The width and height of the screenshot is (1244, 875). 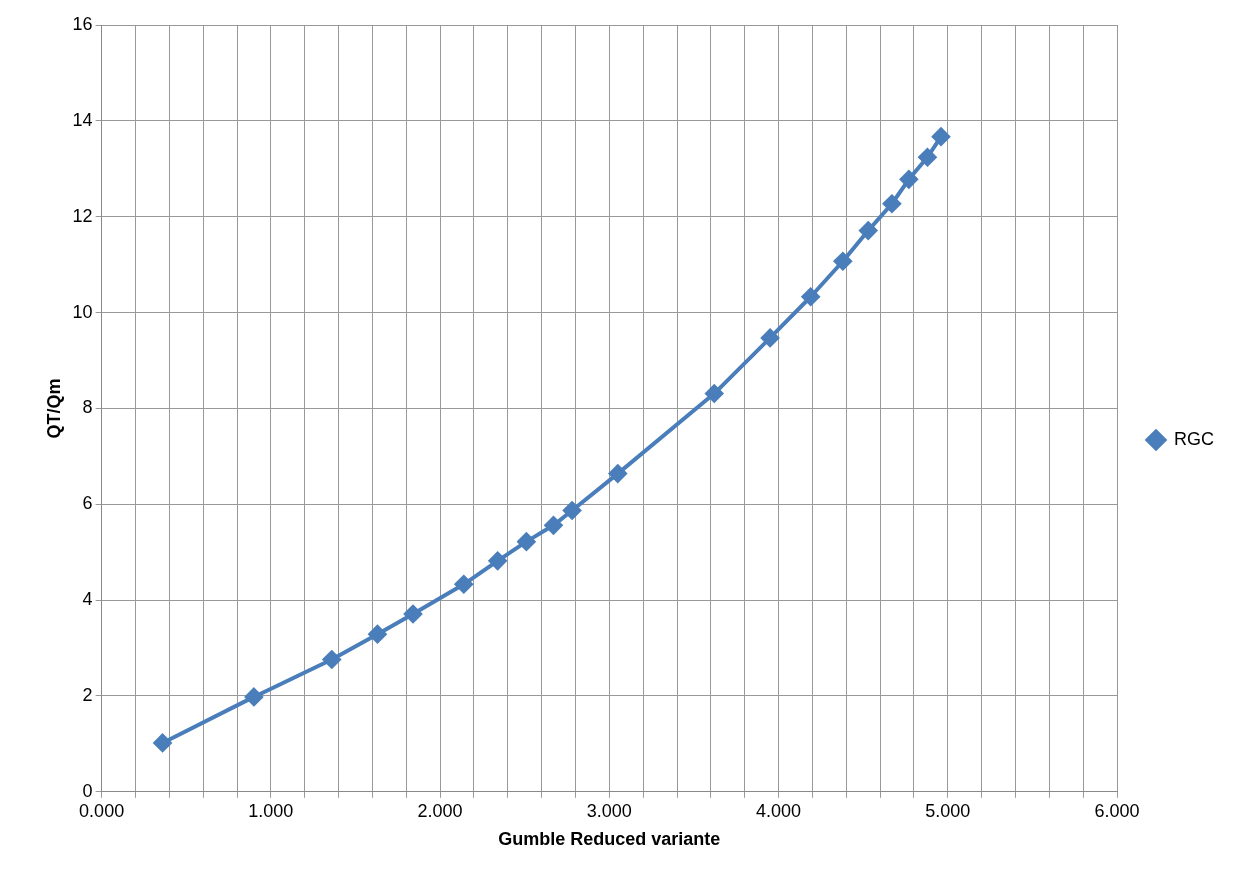 I want to click on x-tick-label: 2.000, so click(x=440, y=810).